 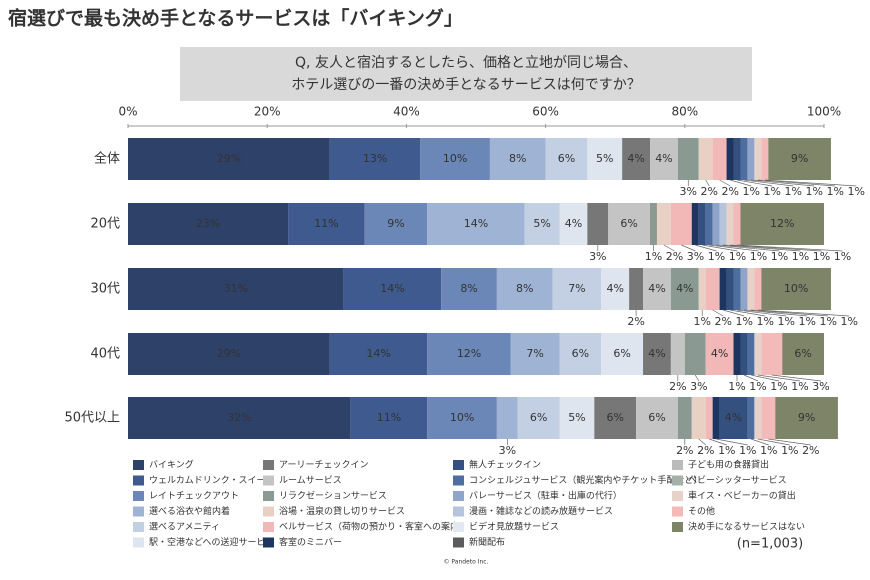 I want to click on data-label: 31%, so click(x=236, y=288).